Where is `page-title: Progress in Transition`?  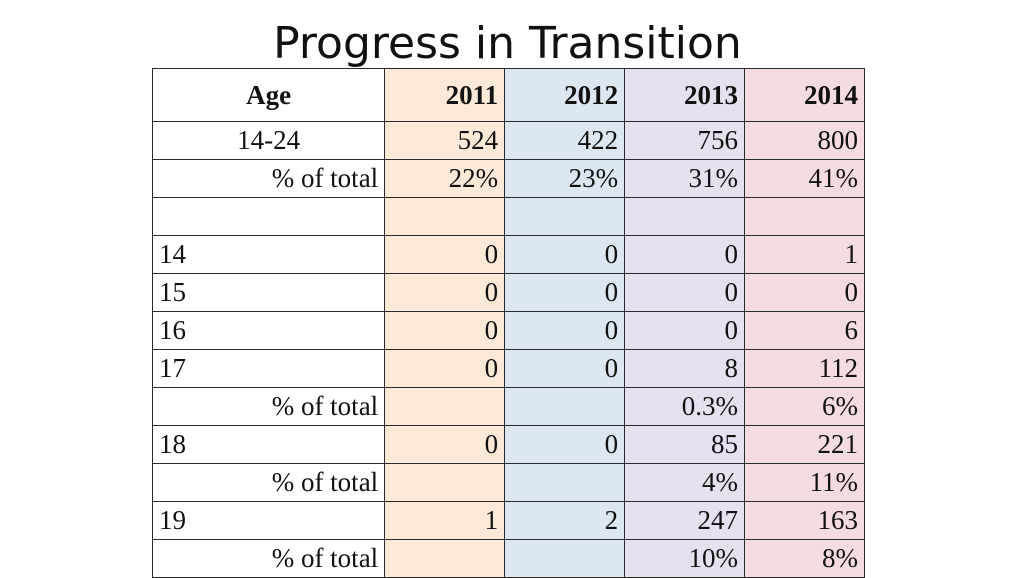 page-title: Progress in Transition is located at coordinates (507, 43).